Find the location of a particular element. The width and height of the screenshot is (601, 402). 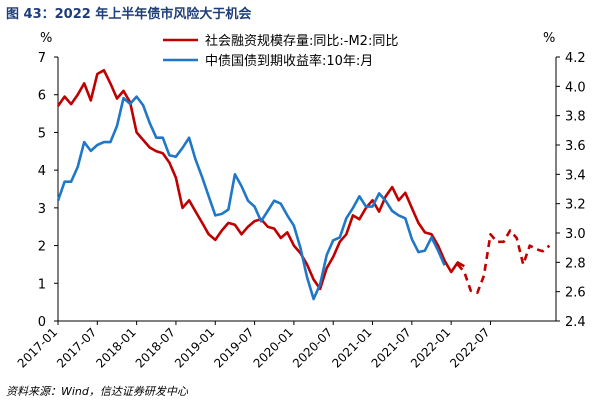

left-unit-label: % is located at coordinates (46, 38).